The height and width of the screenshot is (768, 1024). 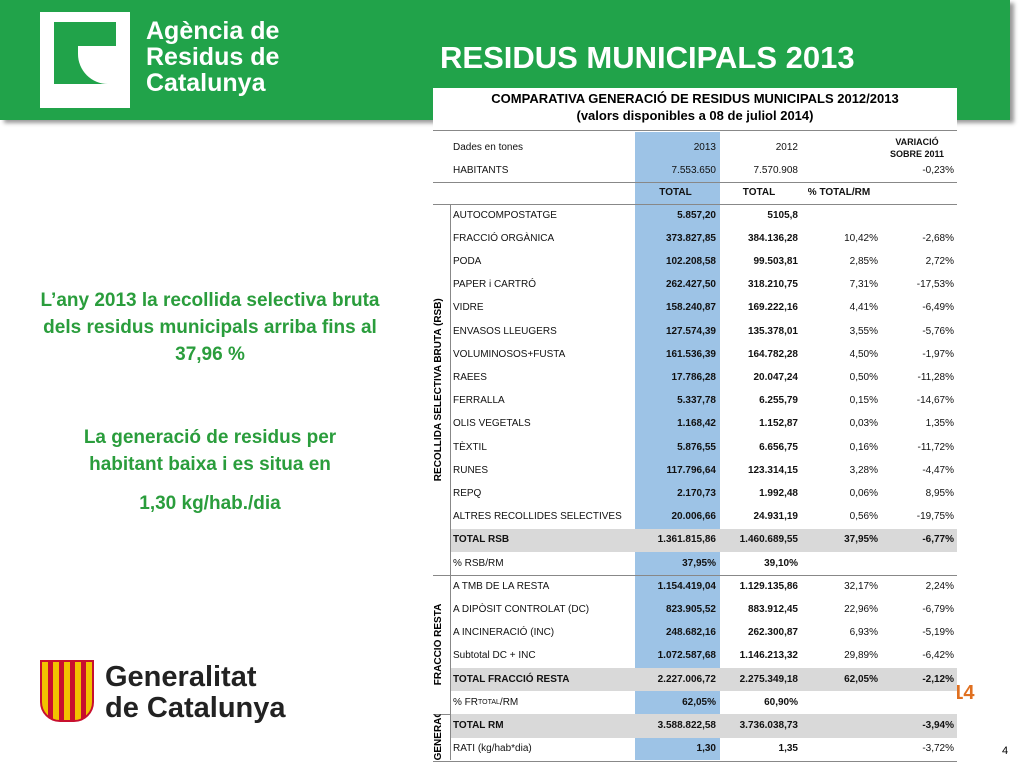 What do you see at coordinates (690, 354) in the screenshot?
I see `cell: 161.536,39` at bounding box center [690, 354].